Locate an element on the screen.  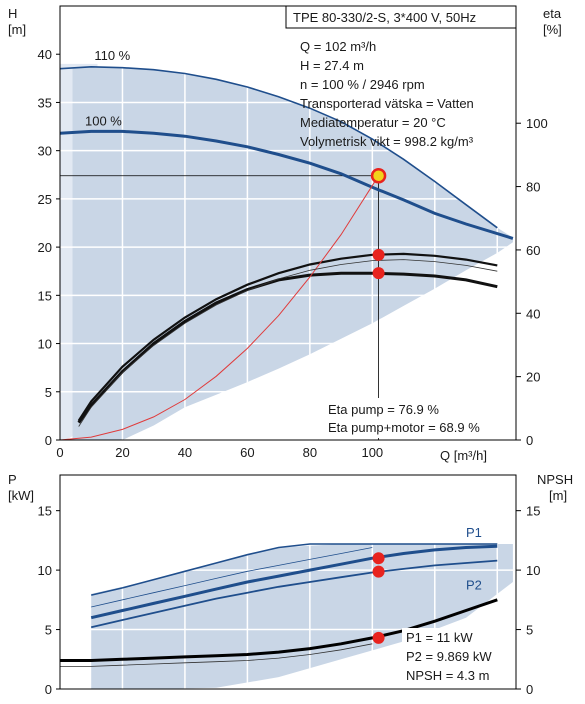
eta-tick-label: 20 is located at coordinates (533, 377).